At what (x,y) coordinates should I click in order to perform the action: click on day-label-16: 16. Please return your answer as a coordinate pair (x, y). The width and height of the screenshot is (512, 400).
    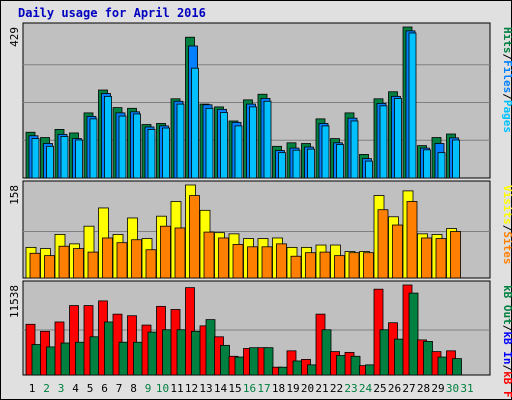
    Looking at the image, I should click on (249, 388).